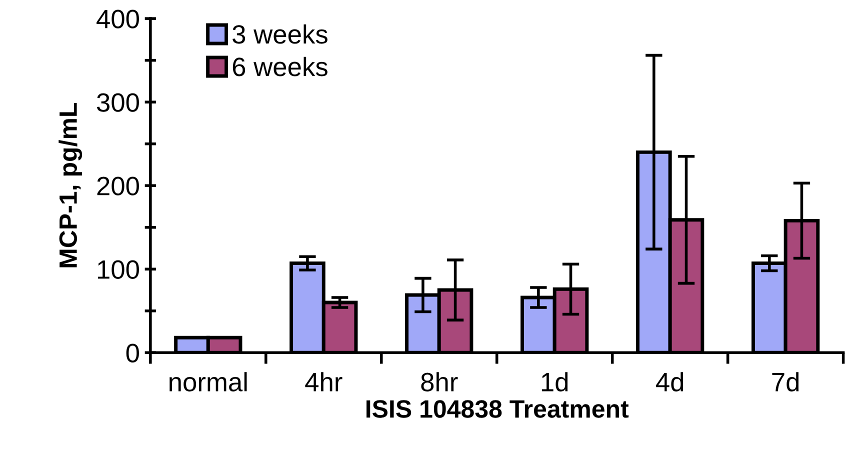 The height and width of the screenshot is (464, 845). What do you see at coordinates (555, 382) in the screenshot?
I see `x-tick-label: 1d` at bounding box center [555, 382].